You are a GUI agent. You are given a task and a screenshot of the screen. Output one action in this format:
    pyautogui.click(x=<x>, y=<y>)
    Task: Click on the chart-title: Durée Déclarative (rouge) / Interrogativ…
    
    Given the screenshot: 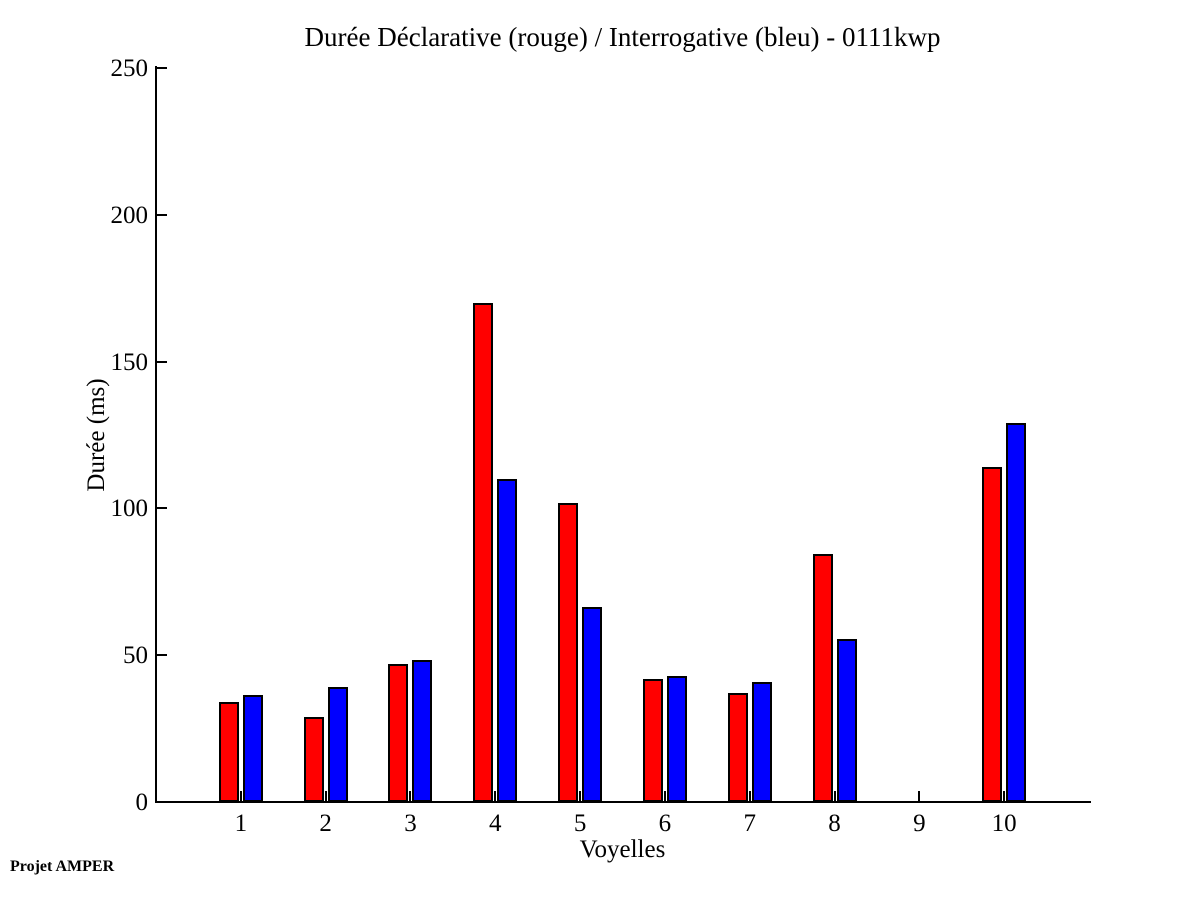 What is the action you would take?
    pyautogui.click(x=622, y=37)
    